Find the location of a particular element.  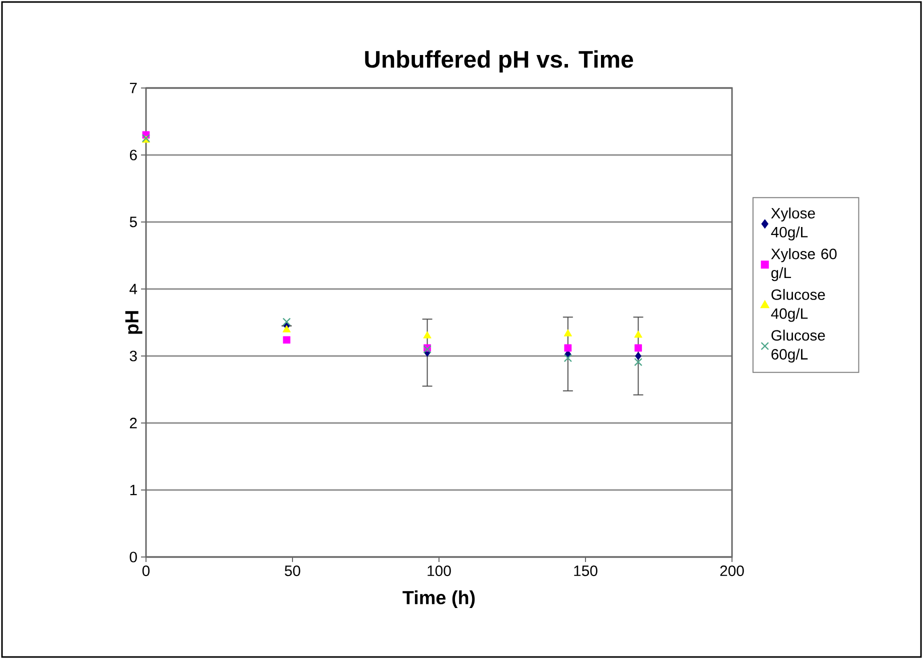

legend-label: Xylose 60 g/L is located at coordinates (804, 265).